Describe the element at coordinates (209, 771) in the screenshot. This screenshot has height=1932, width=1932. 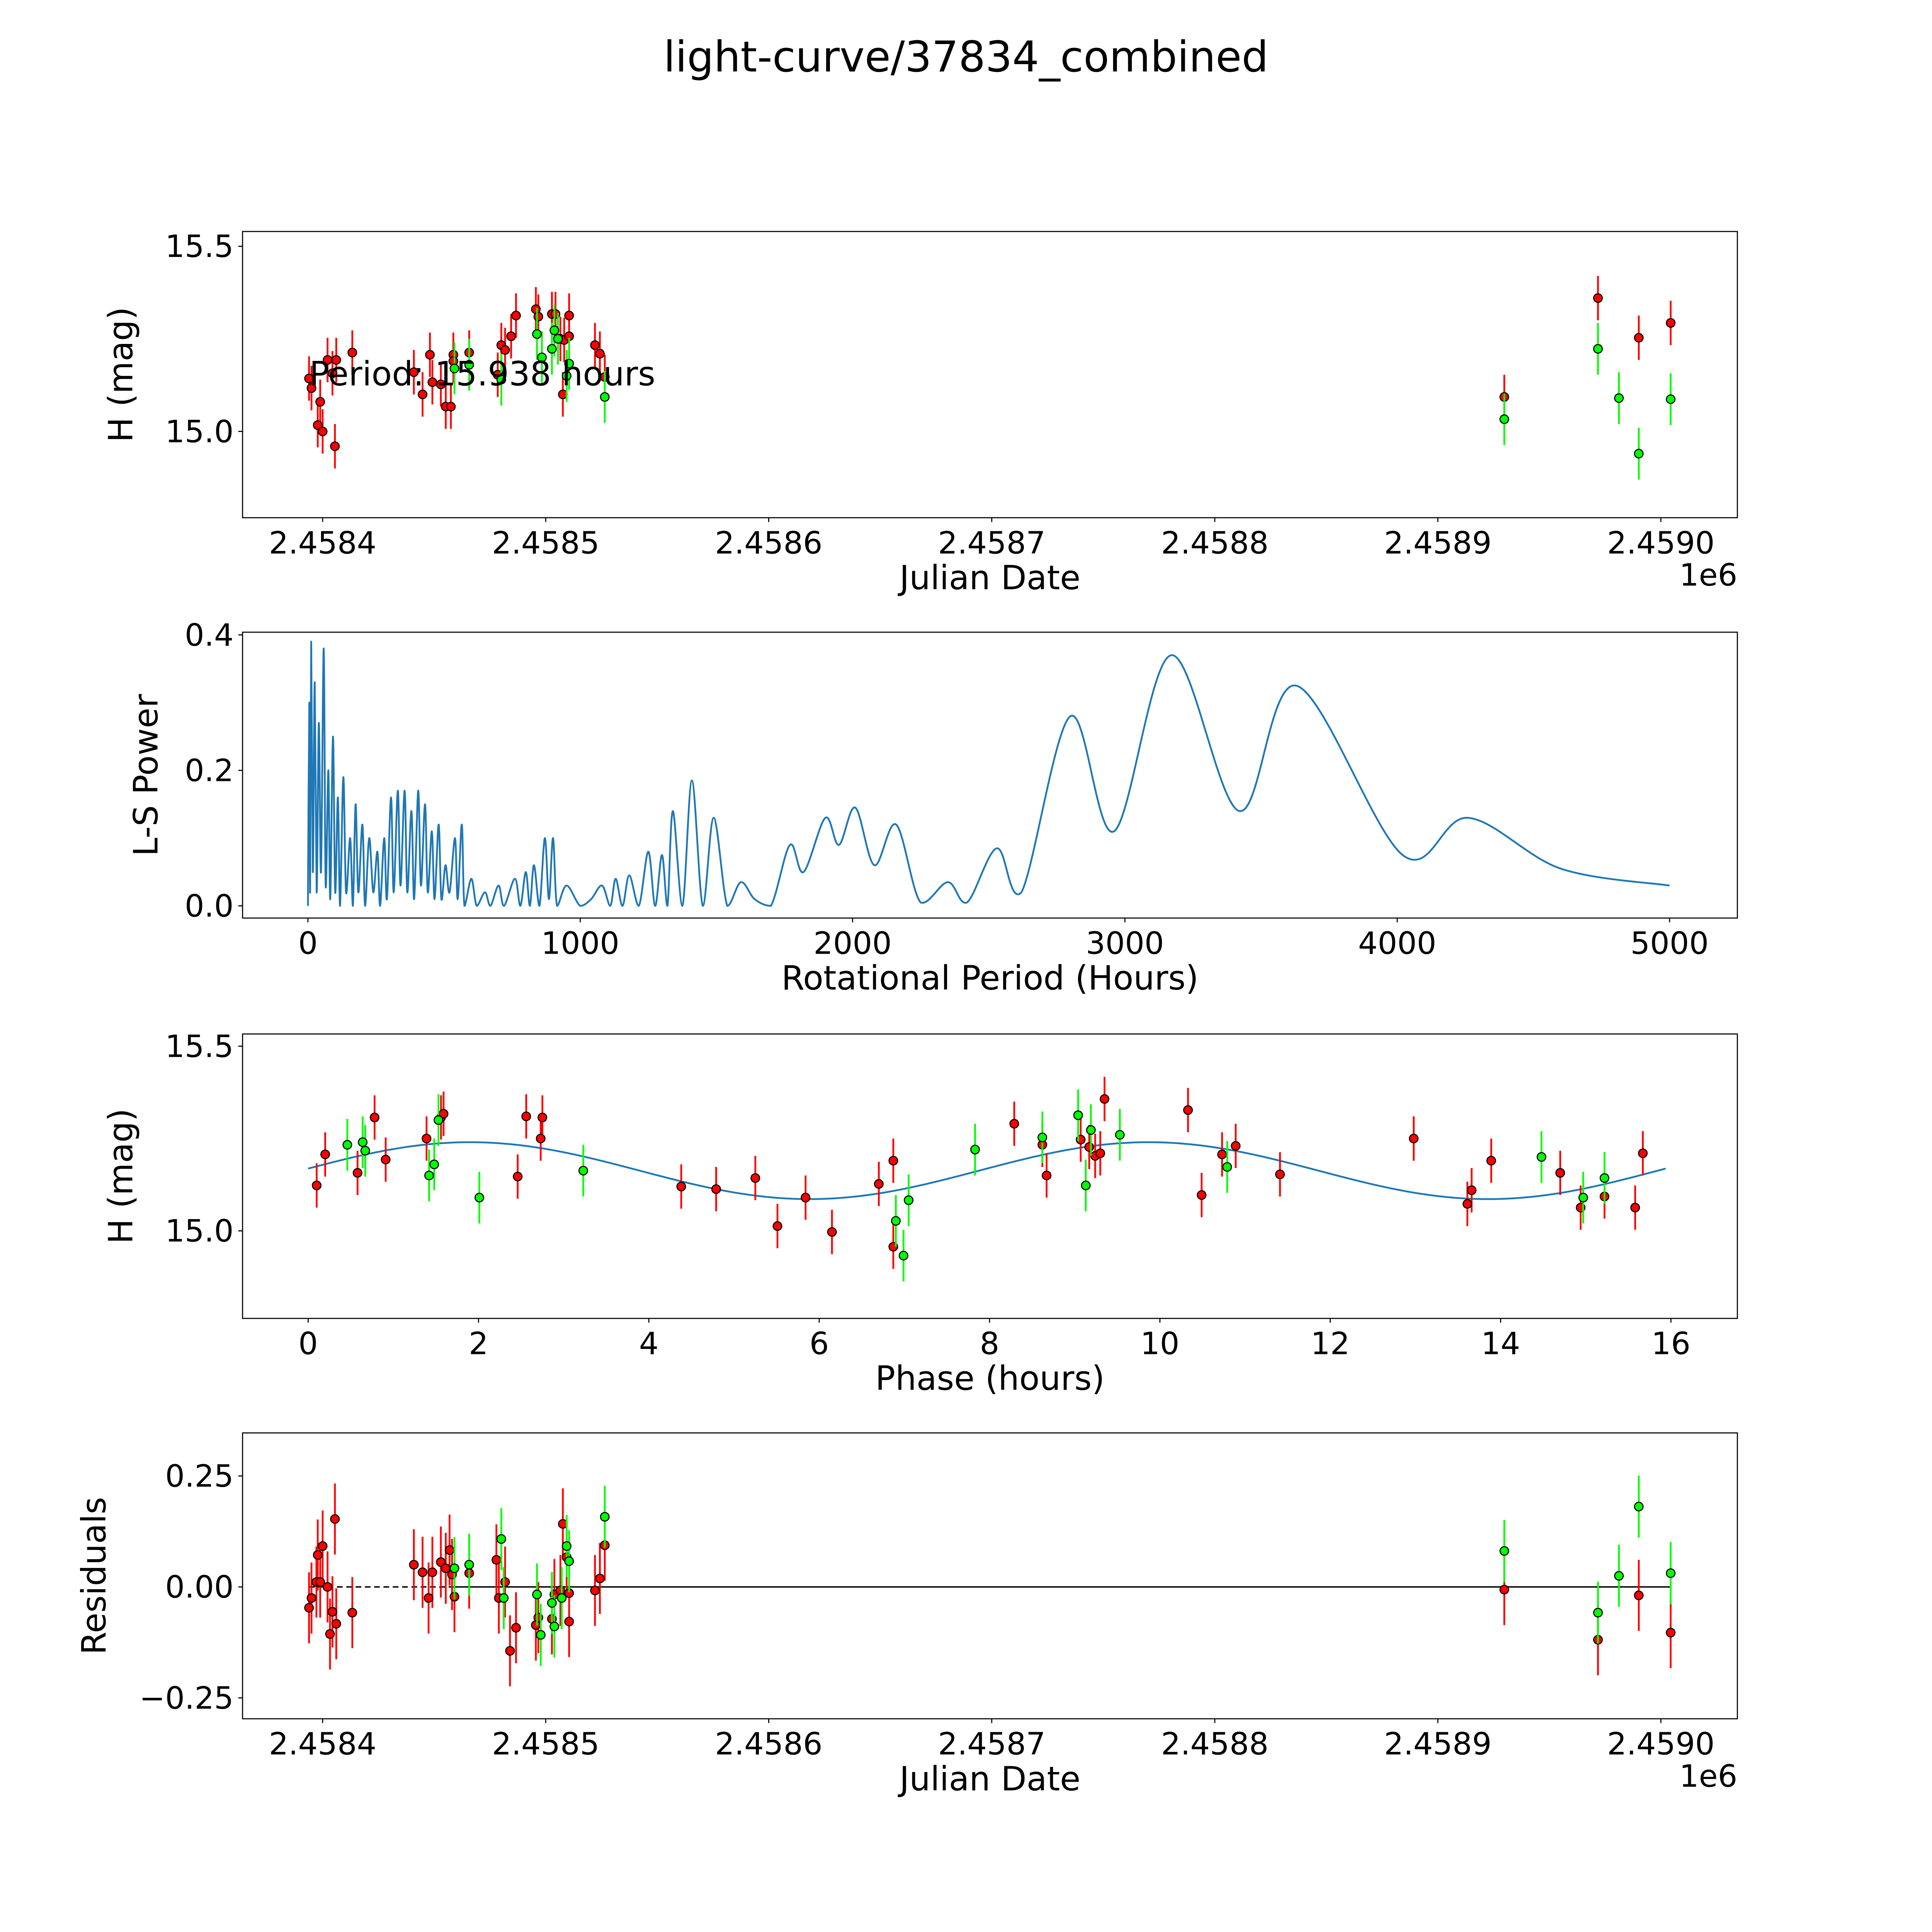
I see `y-tick-label: 0.2` at that location.